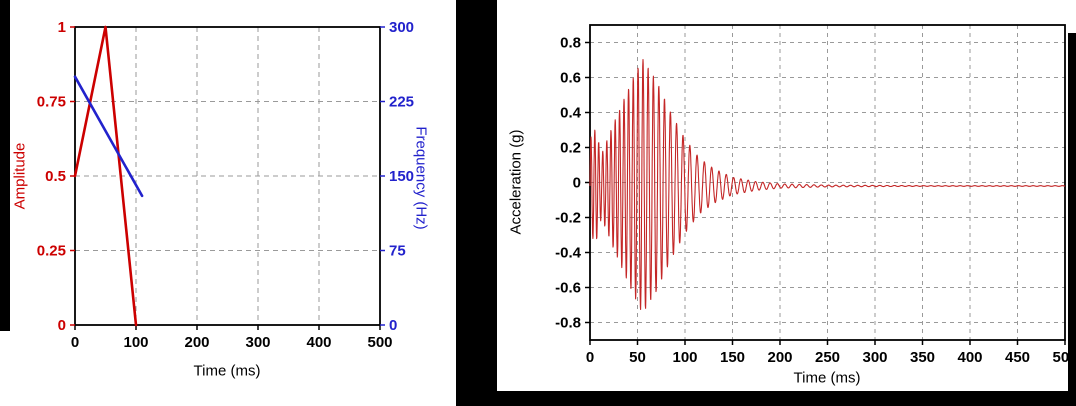 This screenshot has height=406, width=1076. I want to click on y-tick-label: -0.2, so click(568, 218).